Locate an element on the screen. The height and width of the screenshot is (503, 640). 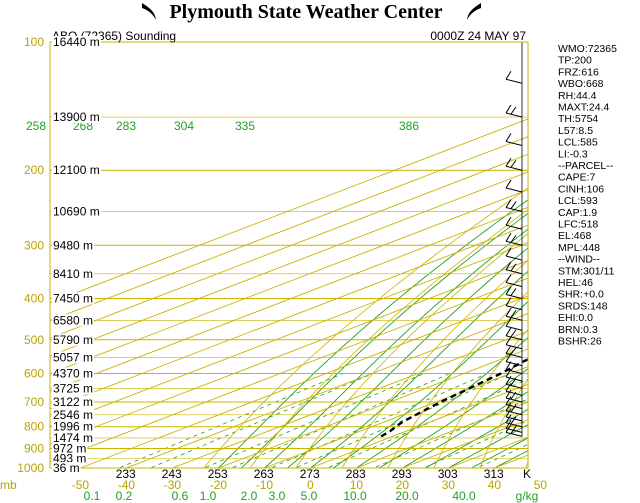
mixing-ratio-label: 2.0 is located at coordinates (249, 496).